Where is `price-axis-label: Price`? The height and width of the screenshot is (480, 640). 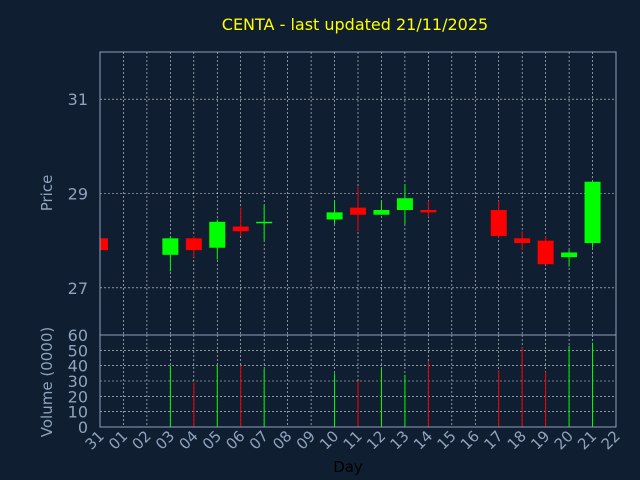
price-axis-label: Price is located at coordinates (47, 193).